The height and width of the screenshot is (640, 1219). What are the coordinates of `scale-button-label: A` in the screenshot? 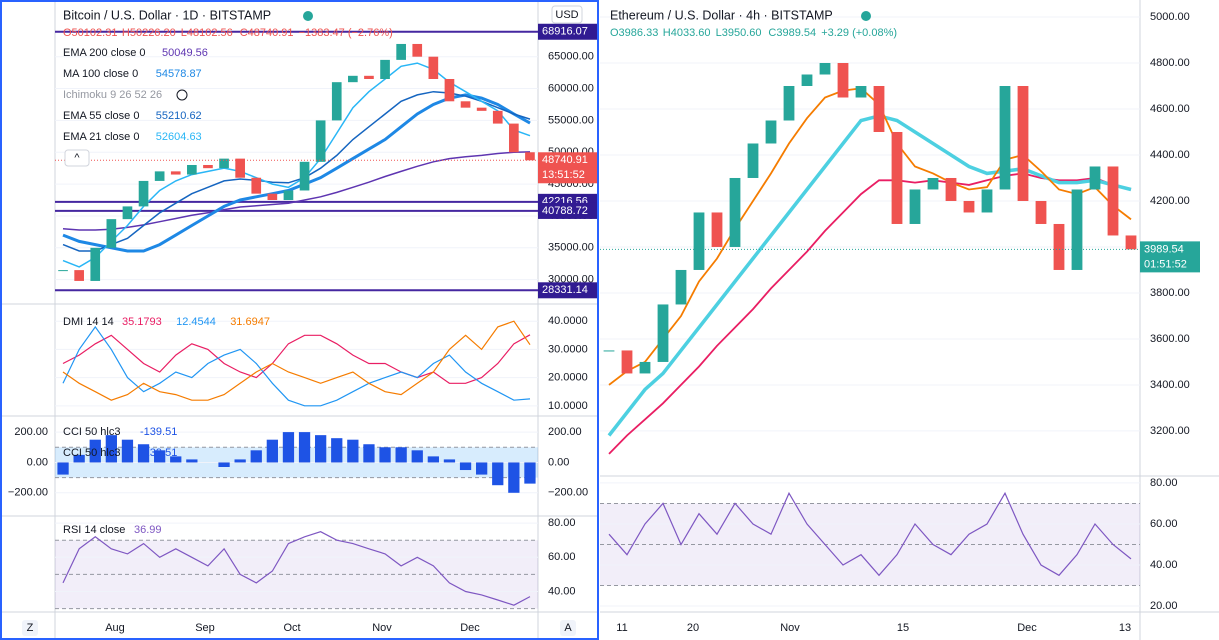 It's located at (568, 628).